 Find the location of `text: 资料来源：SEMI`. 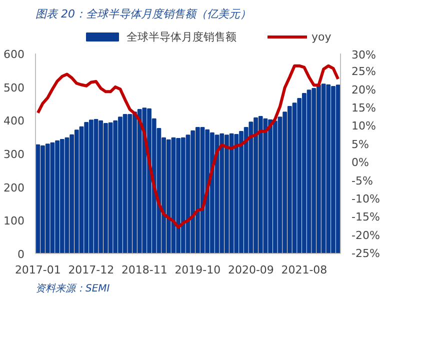

text: 资料来源：SEMI is located at coordinates (73, 288).